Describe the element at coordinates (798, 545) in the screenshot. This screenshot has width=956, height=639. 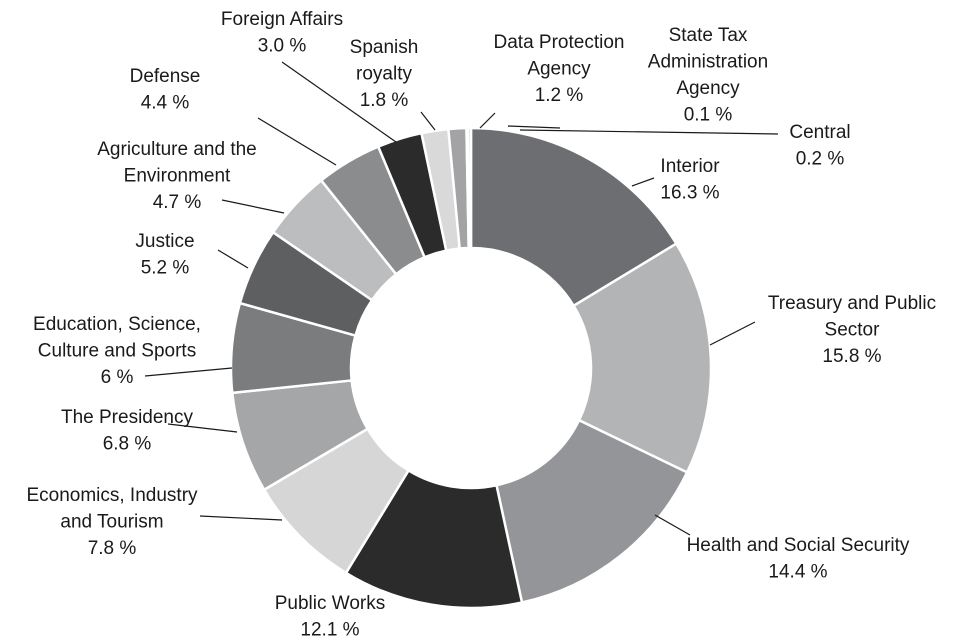
I see `slice-label: Health and Social Security` at that location.